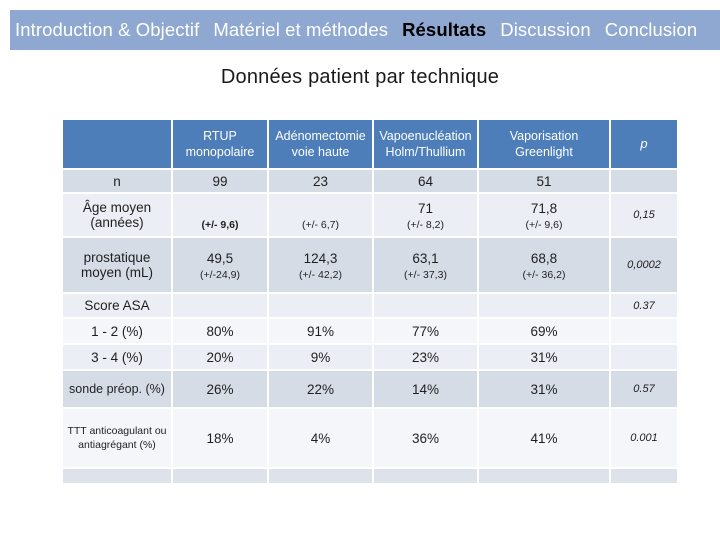  I want to click on table-empty-row, so click(370, 476).